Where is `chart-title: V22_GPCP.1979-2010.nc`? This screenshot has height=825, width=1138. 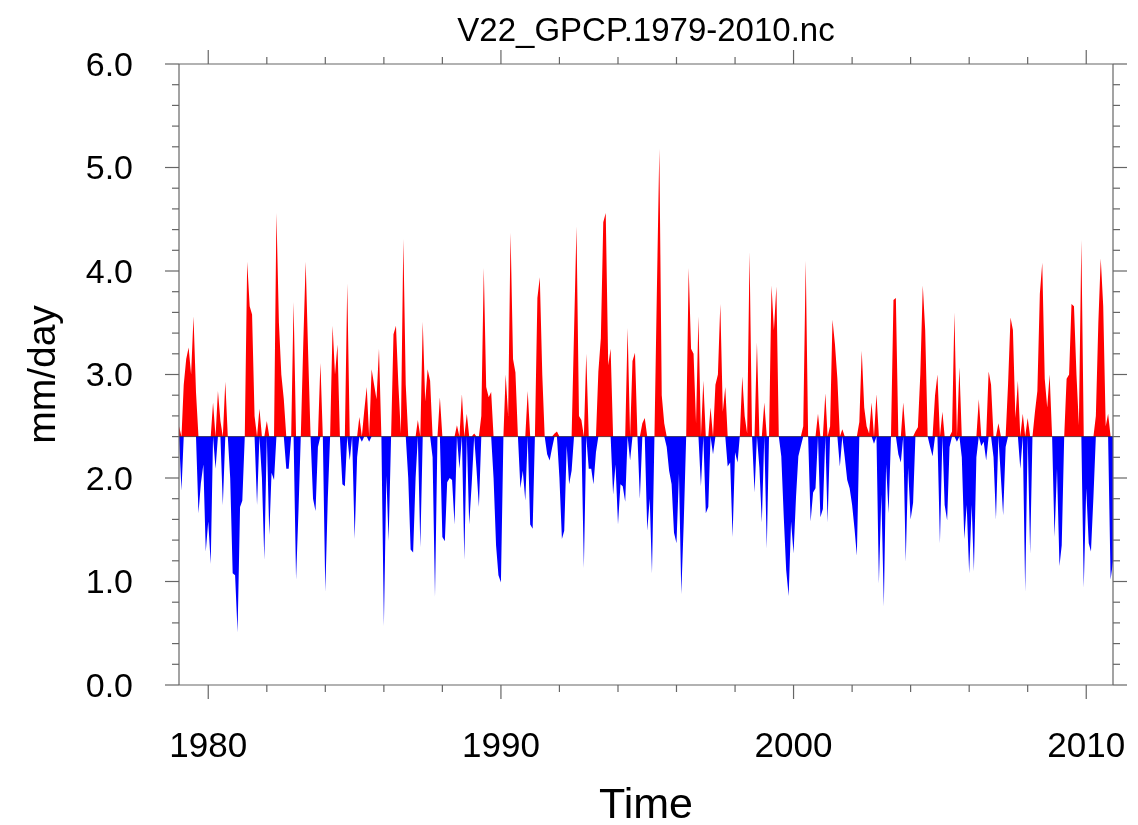 chart-title: V22_GPCP.1979-2010.nc is located at coordinates (646, 29).